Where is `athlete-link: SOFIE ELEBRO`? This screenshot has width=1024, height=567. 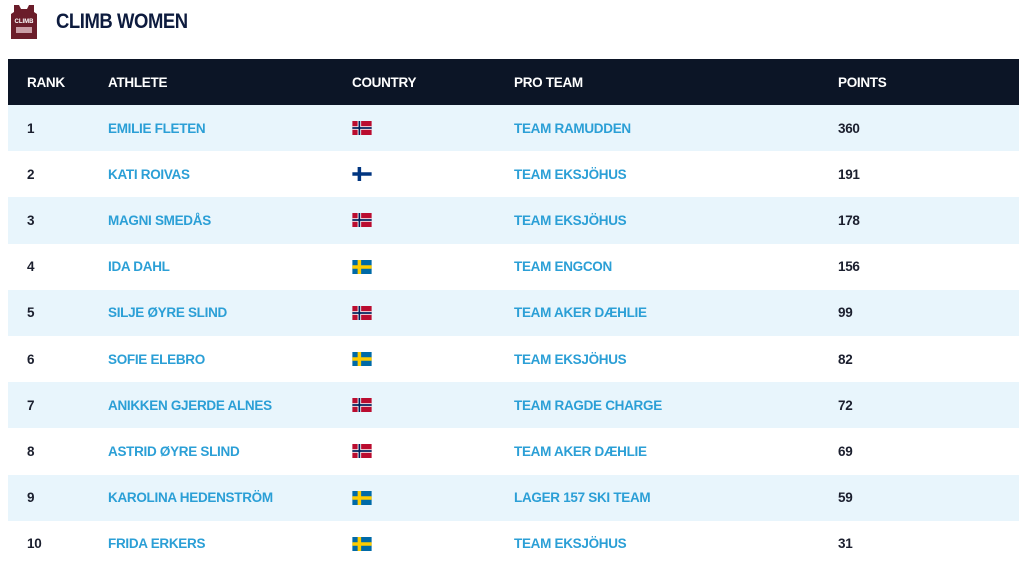 athlete-link: SOFIE ELEBRO is located at coordinates (156, 359).